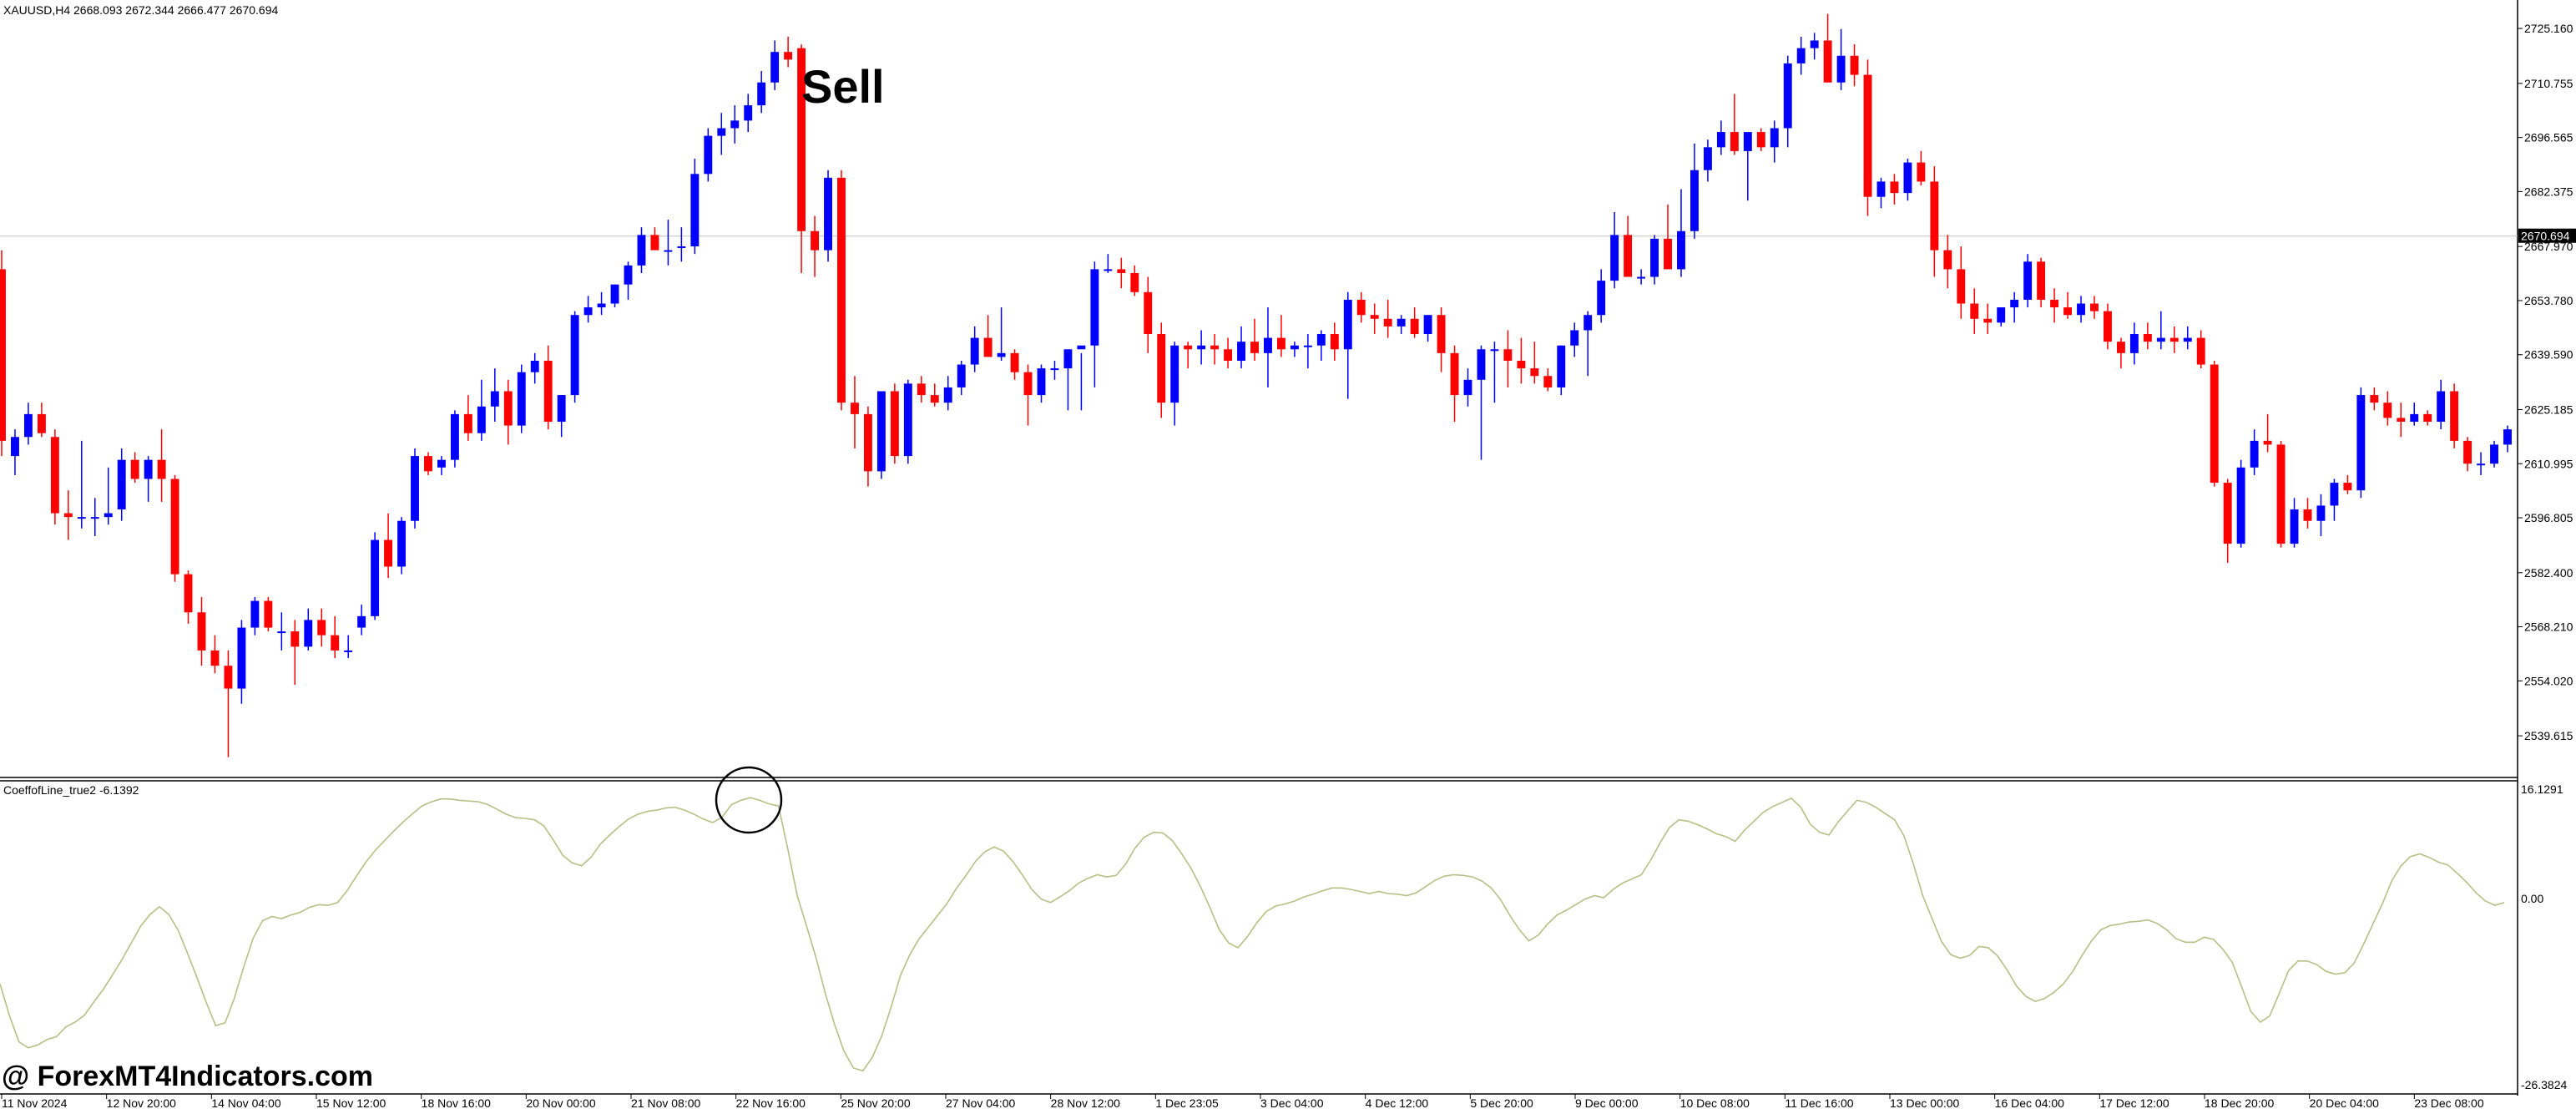 This screenshot has height=1114, width=2576. What do you see at coordinates (71, 790) in the screenshot?
I see `indicator-label: CoeffofLine_true2 -6.1392` at bounding box center [71, 790].